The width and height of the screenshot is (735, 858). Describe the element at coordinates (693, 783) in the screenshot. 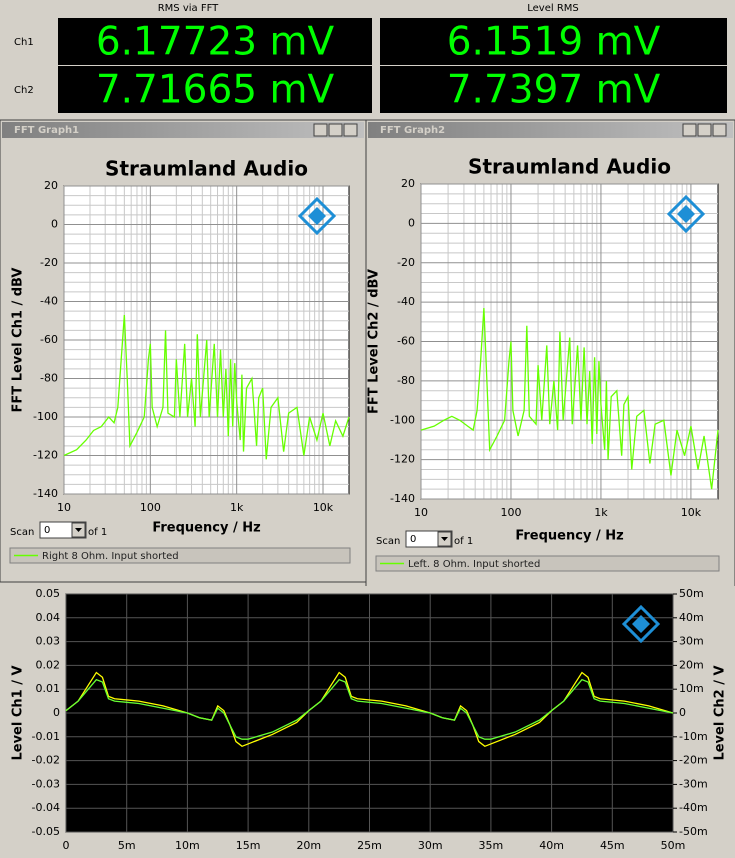

I see `y2-tick-label: -30m` at that location.